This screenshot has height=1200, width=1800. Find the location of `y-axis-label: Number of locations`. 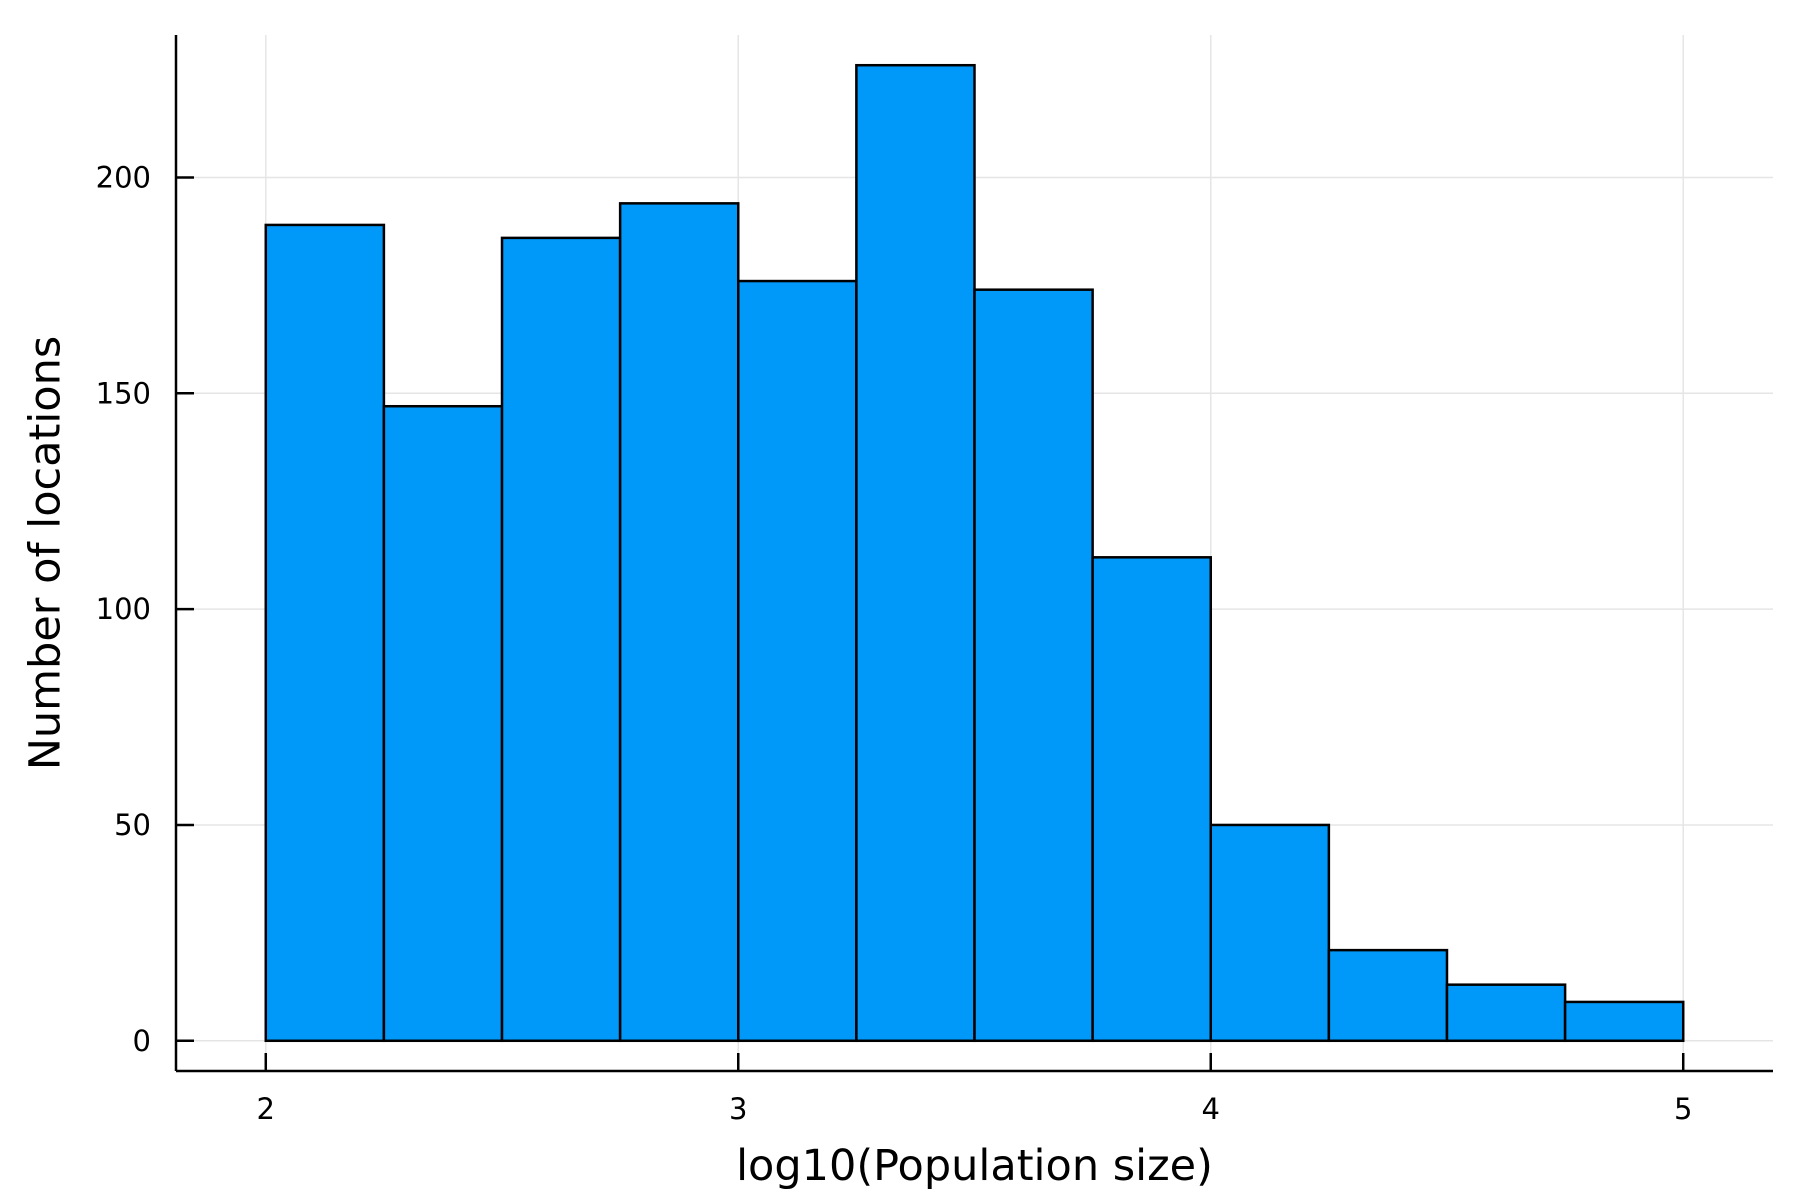

y-axis-label: Number of locations is located at coordinates (46, 553).